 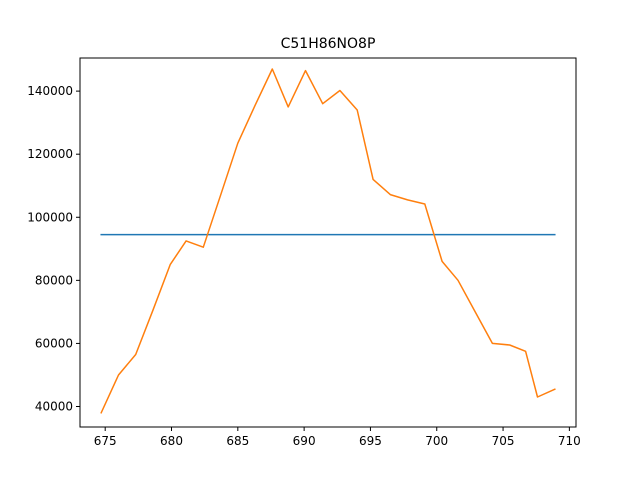 What do you see at coordinates (370, 441) in the screenshot?
I see `x-tick-label: 695` at bounding box center [370, 441].